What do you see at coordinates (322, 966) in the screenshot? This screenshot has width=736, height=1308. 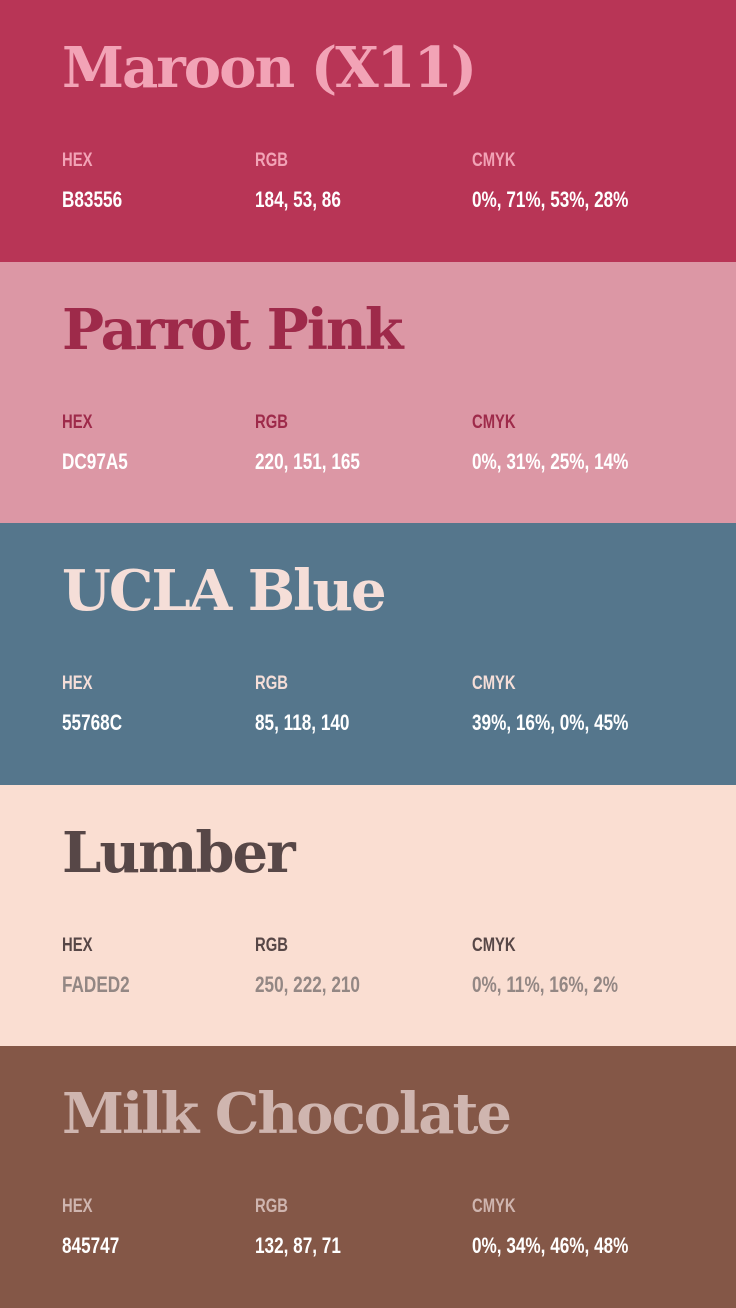 I see `rgb-column: RGB 250, 222, 210` at bounding box center [322, 966].